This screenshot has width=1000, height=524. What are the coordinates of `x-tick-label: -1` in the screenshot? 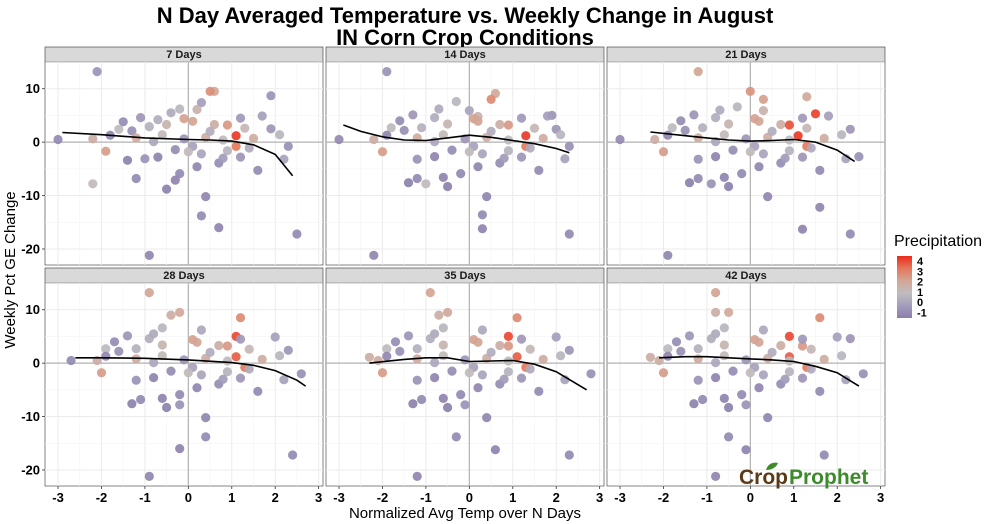 It's located at (145, 497).